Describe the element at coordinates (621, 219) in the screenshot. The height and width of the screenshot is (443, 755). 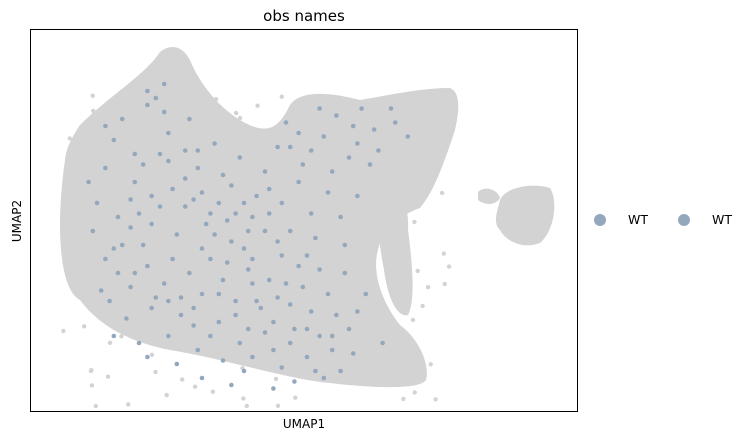
I see `legend-item: WT` at that location.